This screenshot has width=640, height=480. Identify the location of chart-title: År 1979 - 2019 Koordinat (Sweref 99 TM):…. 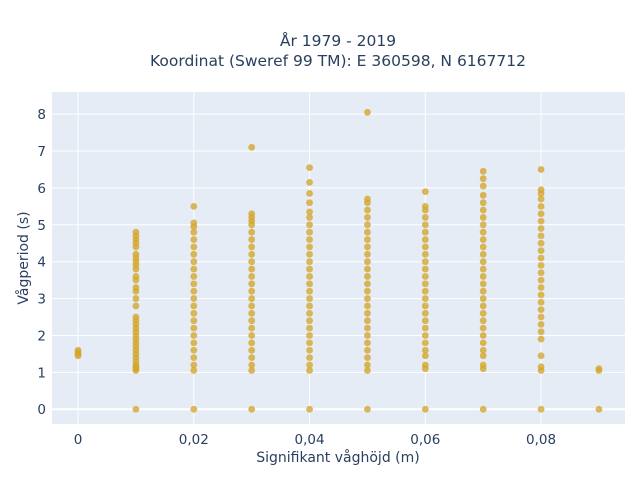
(338, 50).